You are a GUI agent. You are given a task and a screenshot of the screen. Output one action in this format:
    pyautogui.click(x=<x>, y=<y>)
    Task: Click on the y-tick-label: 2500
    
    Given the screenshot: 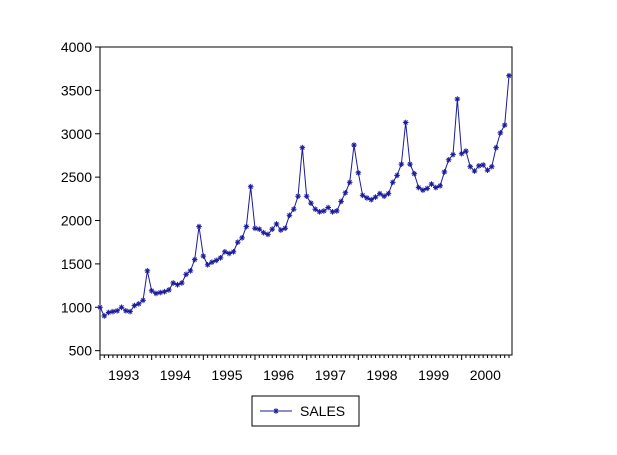 What is the action you would take?
    pyautogui.click(x=76, y=177)
    